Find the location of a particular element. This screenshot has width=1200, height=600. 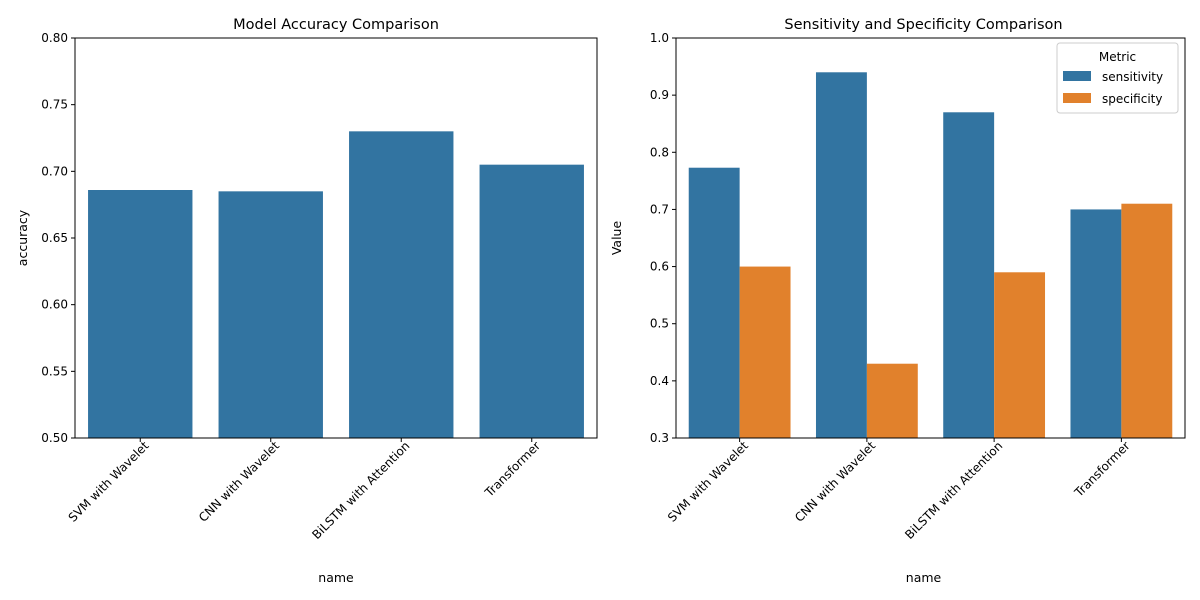

y-tick-label: 0.70 is located at coordinates (54, 171).